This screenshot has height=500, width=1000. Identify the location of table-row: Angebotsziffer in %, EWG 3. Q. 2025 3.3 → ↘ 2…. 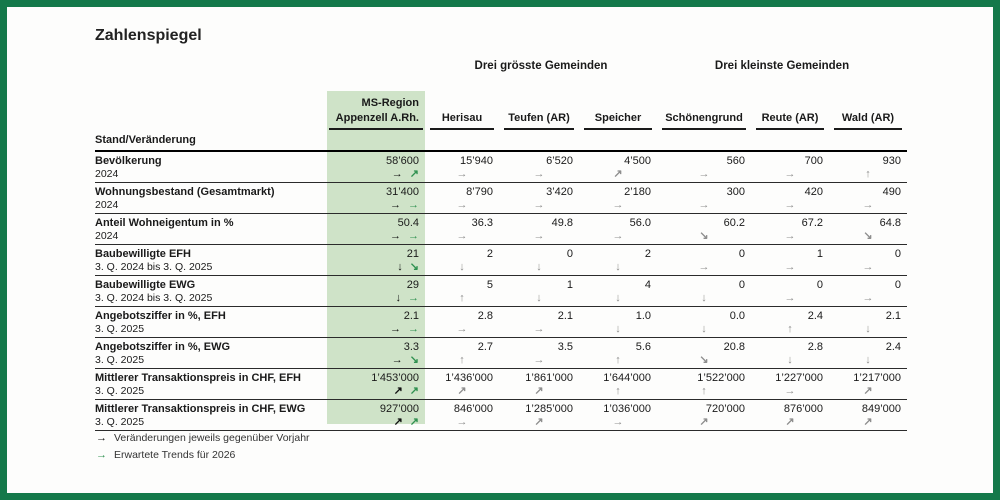
(501, 353).